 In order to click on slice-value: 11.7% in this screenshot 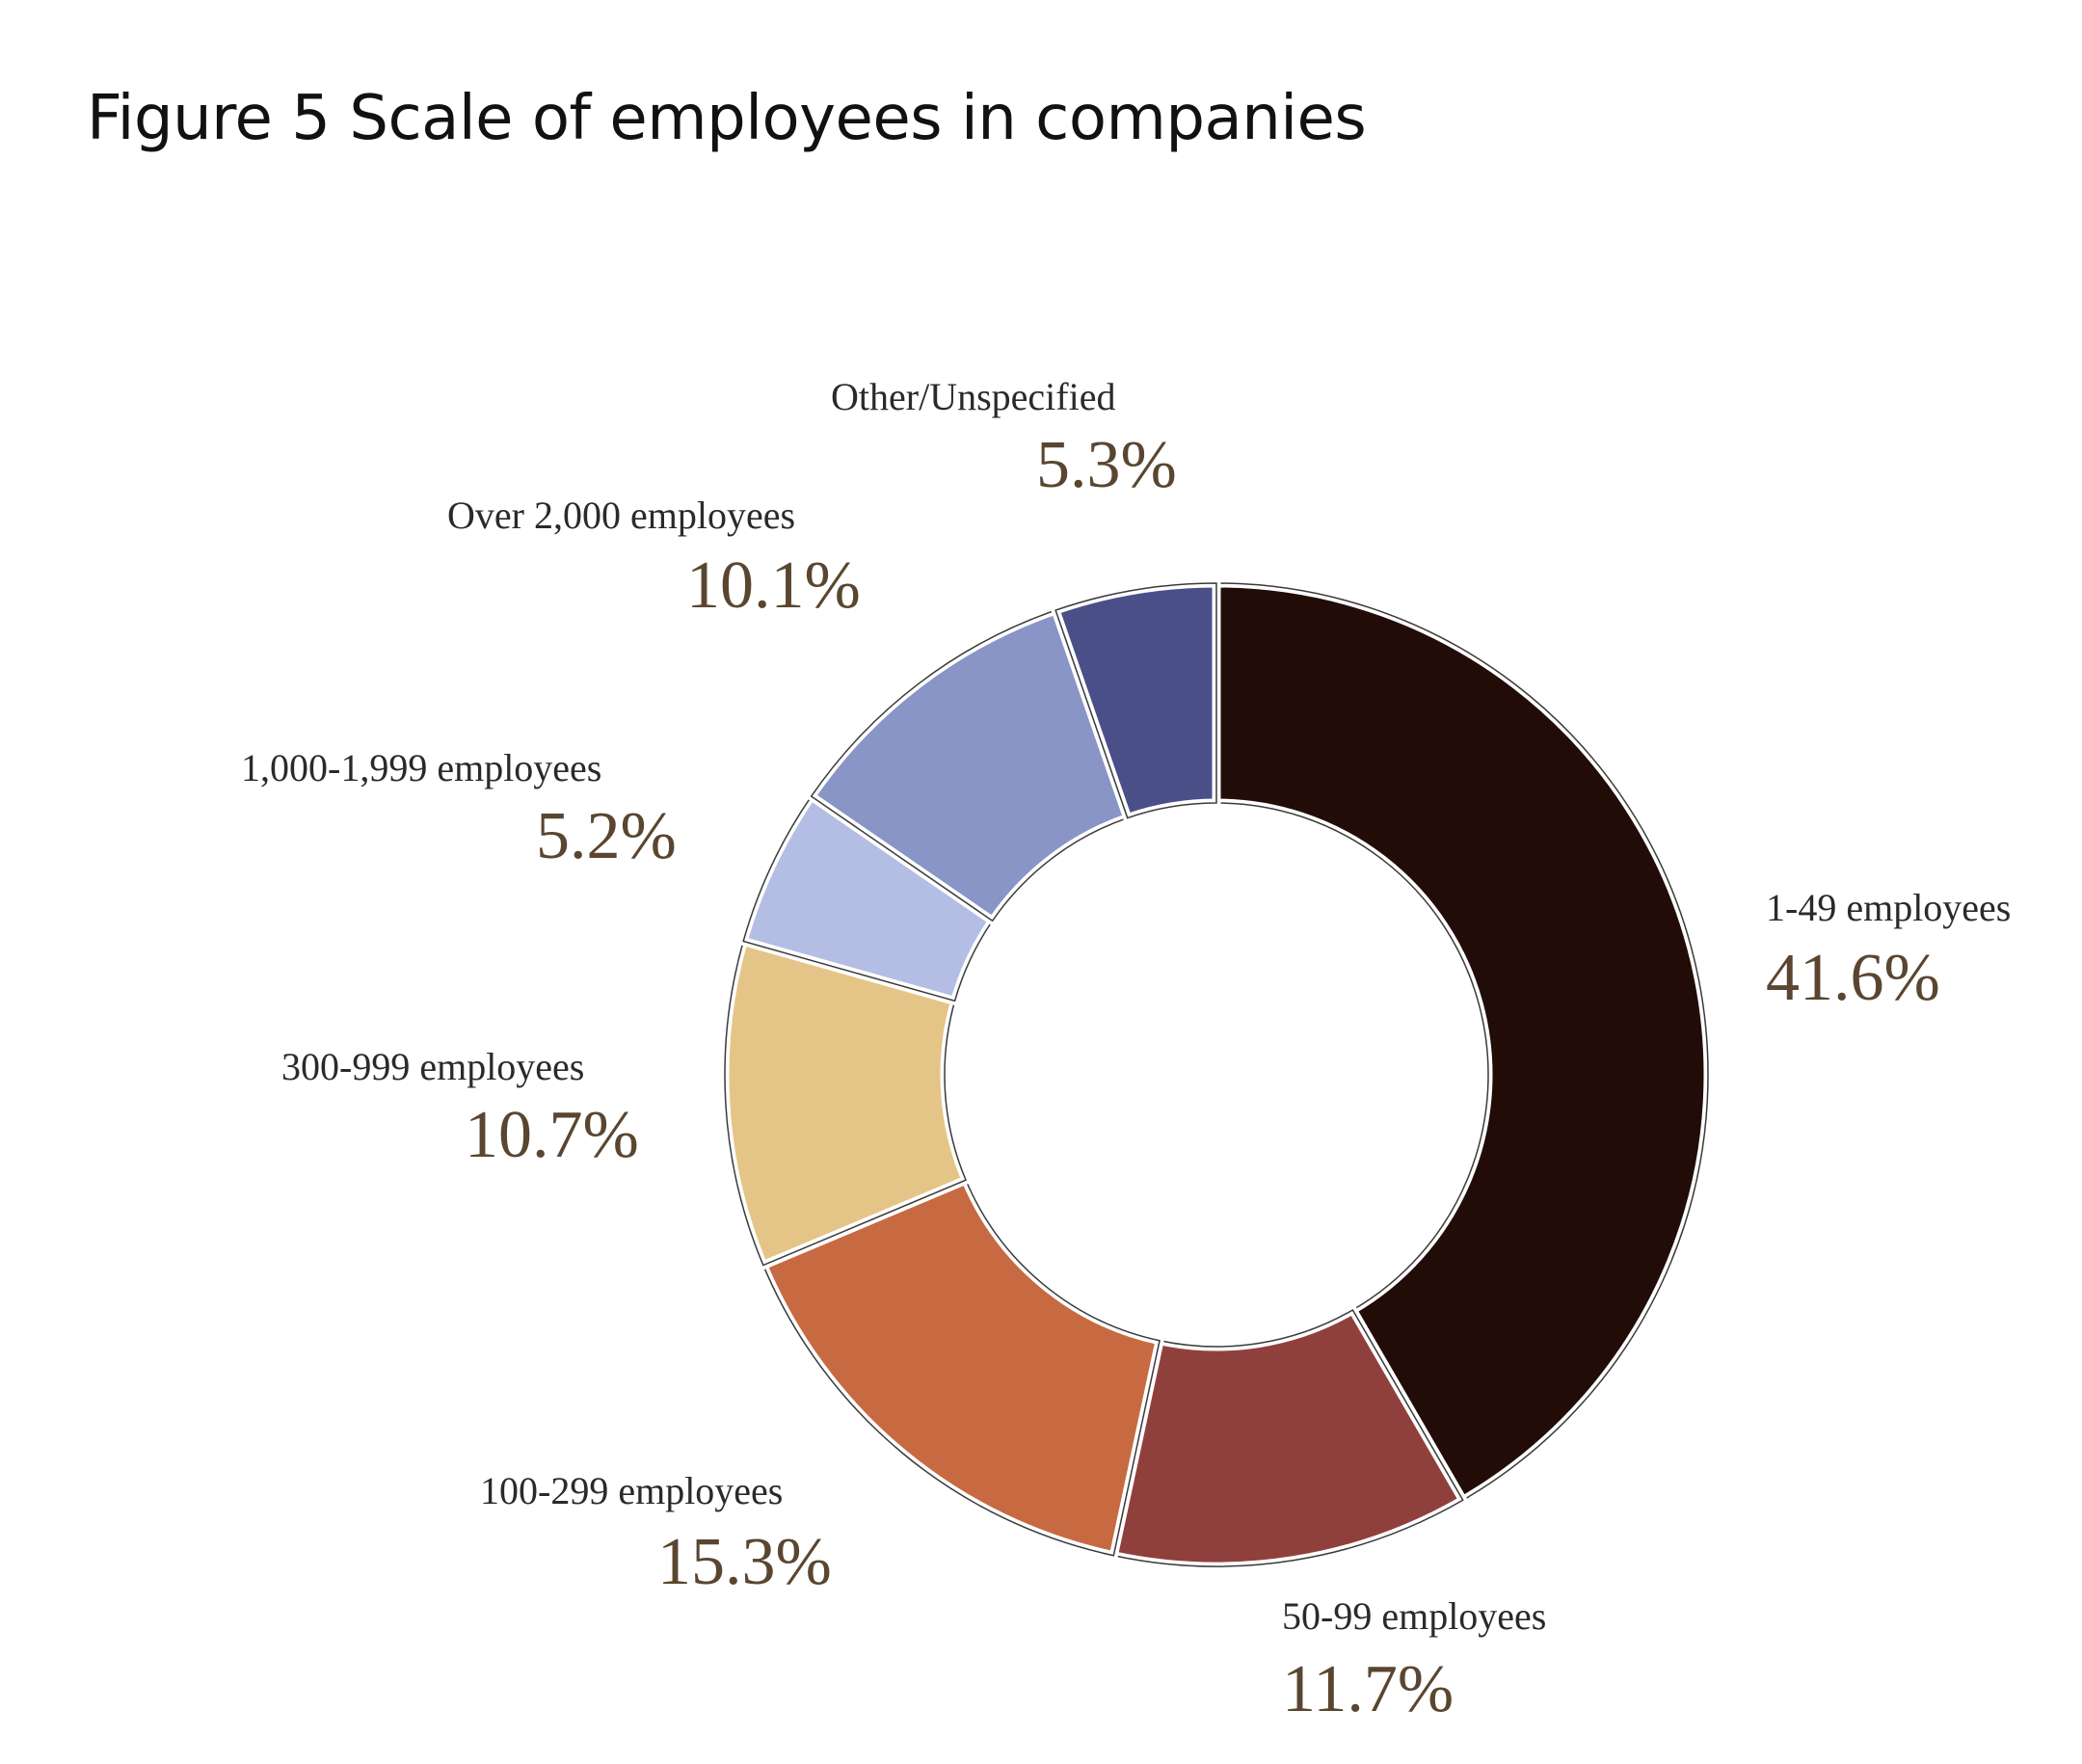, I will do `click(1368, 1689)`.